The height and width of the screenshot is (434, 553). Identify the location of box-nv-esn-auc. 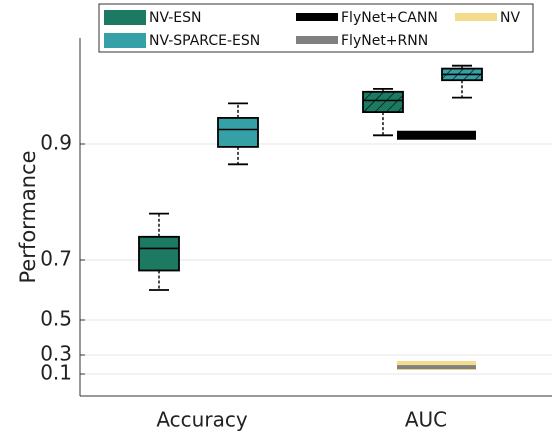
(383, 112).